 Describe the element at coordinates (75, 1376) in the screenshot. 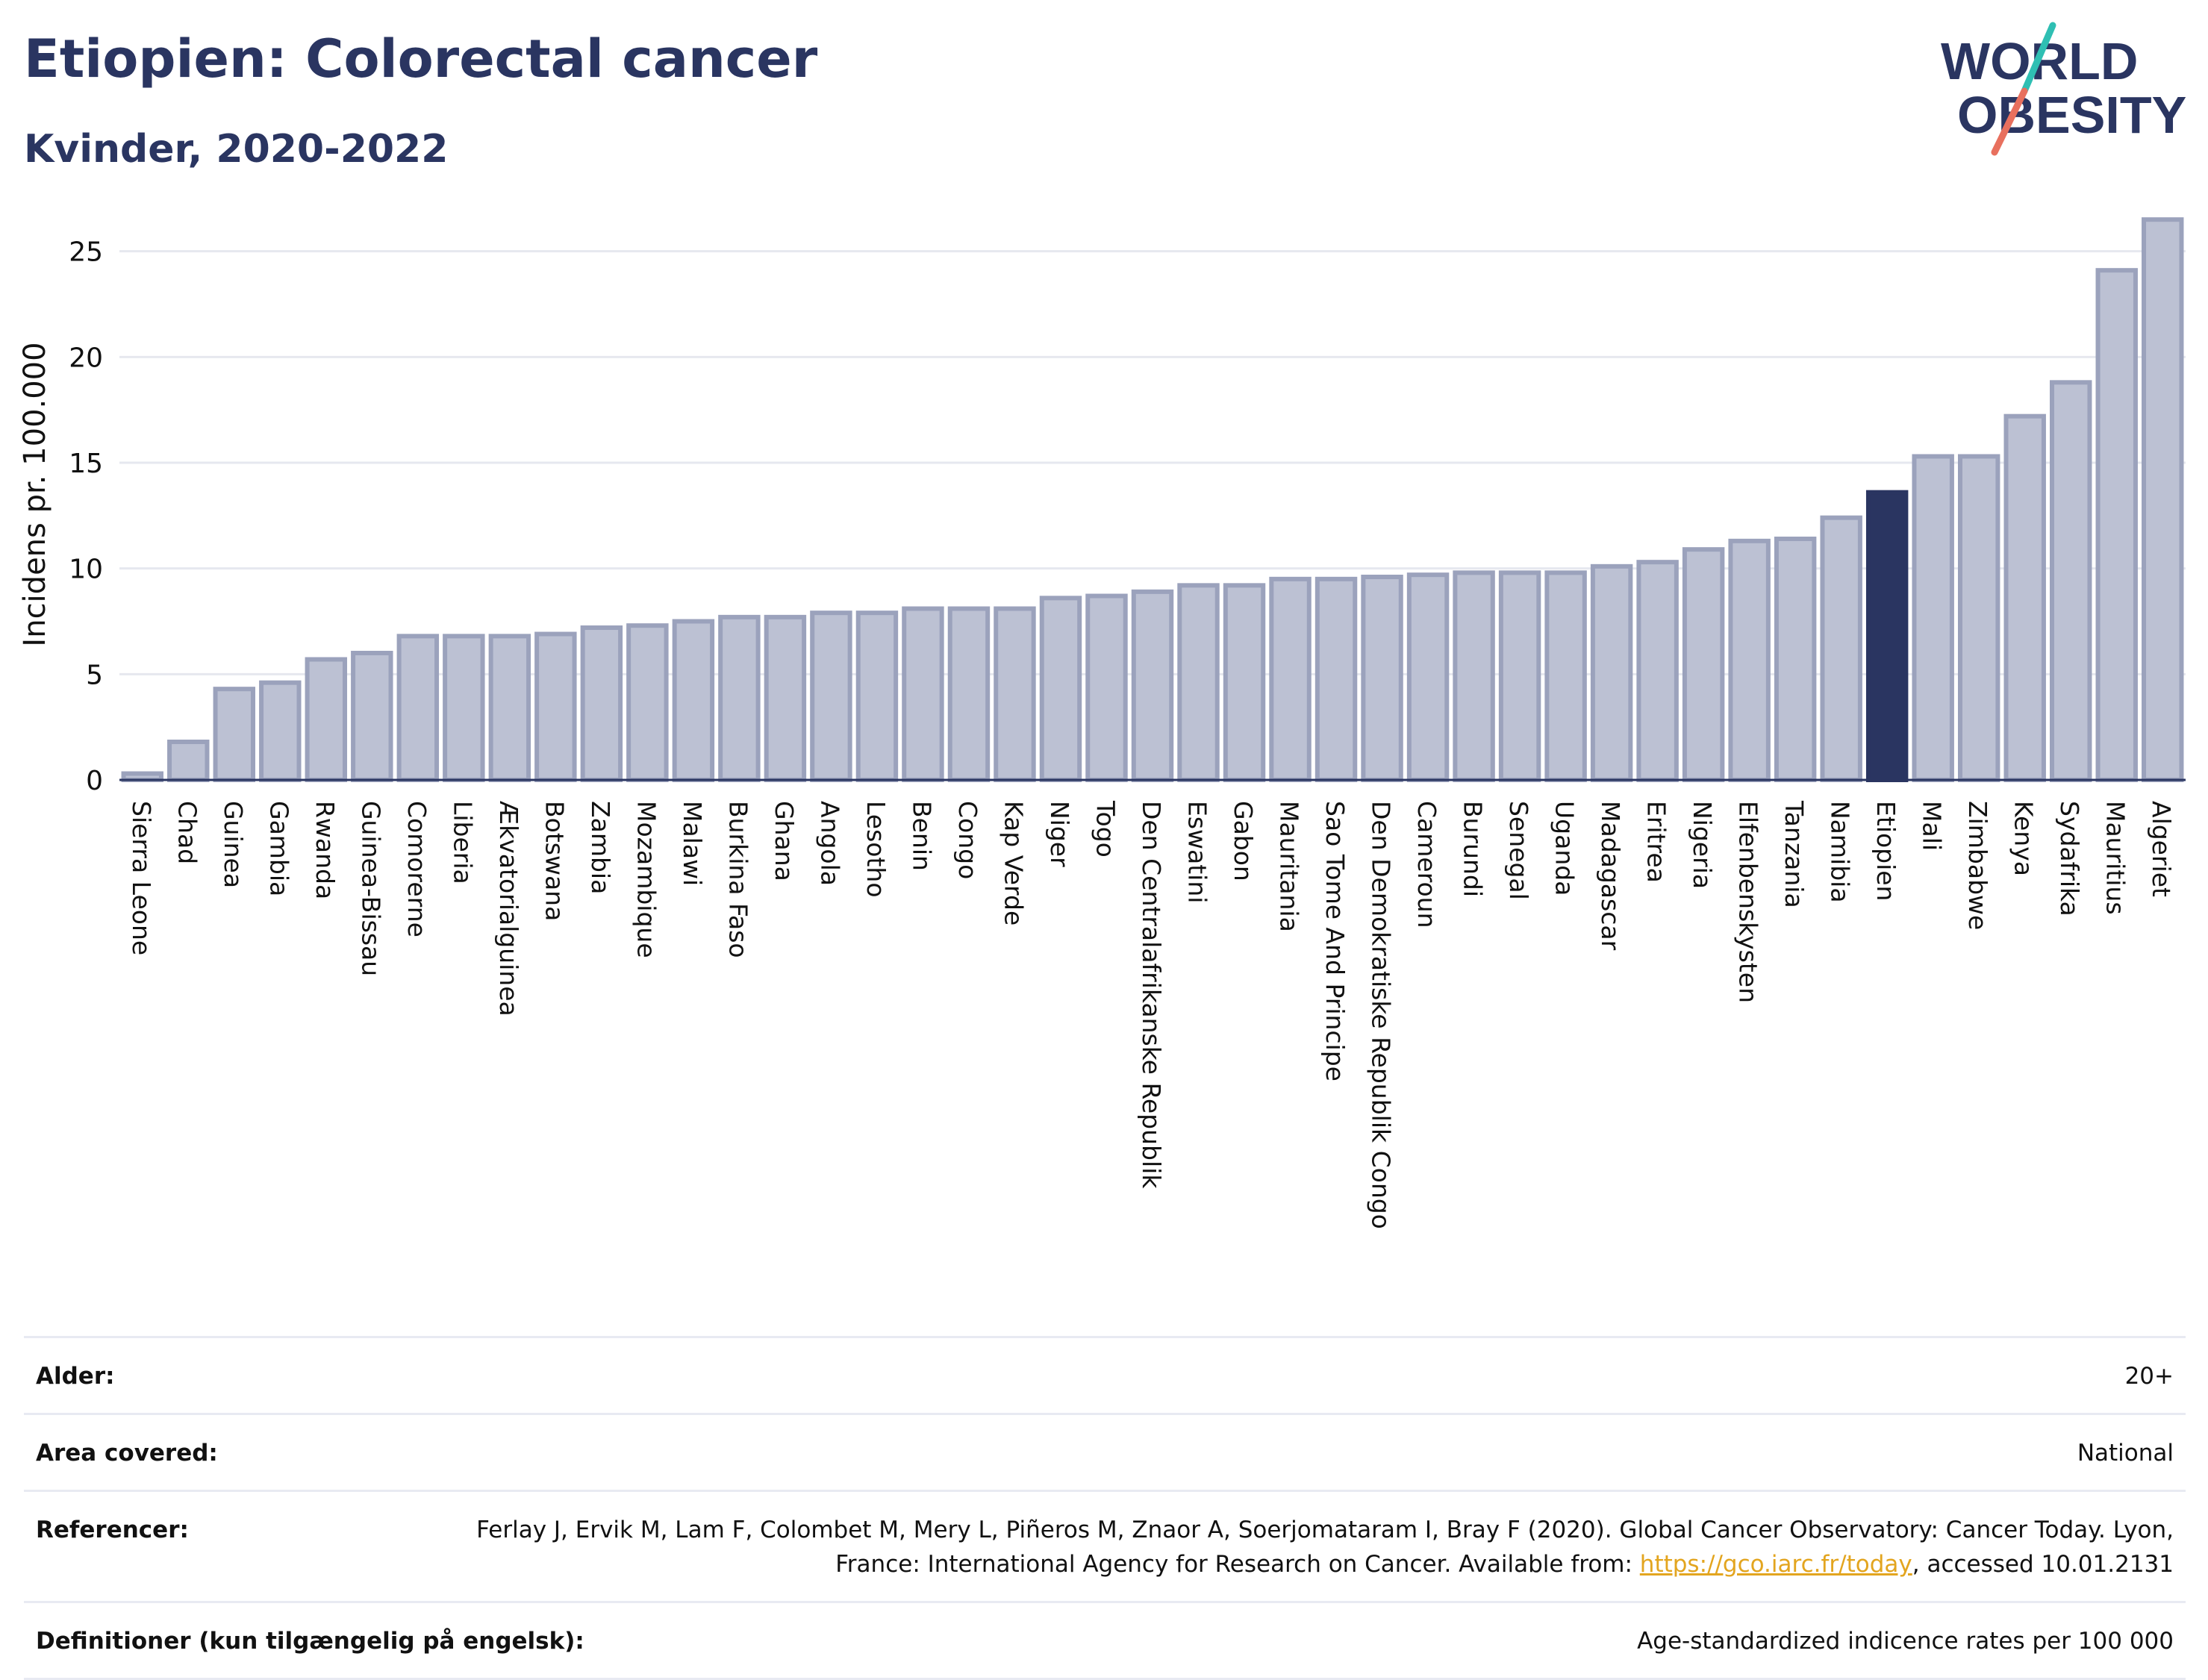

I see `age-label: Alder:` at that location.